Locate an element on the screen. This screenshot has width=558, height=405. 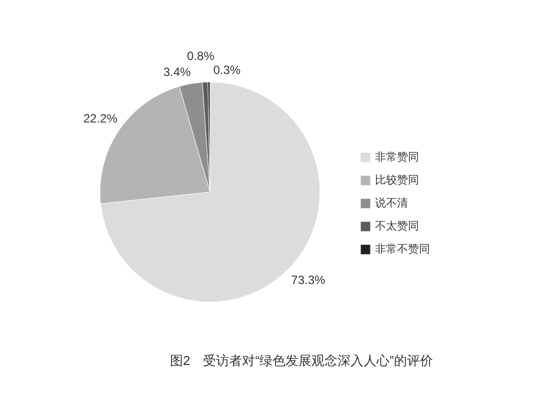
legend-label: 不太赞同 is located at coordinates (397, 226).